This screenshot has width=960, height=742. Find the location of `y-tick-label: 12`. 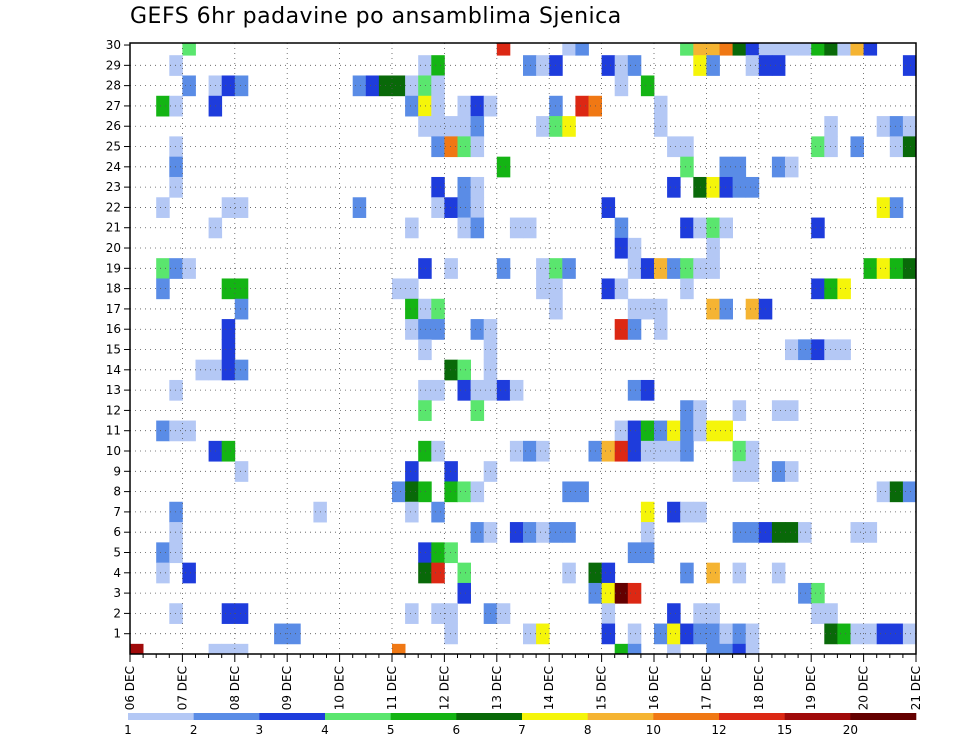

y-tick-label: 12 is located at coordinates (113, 410).